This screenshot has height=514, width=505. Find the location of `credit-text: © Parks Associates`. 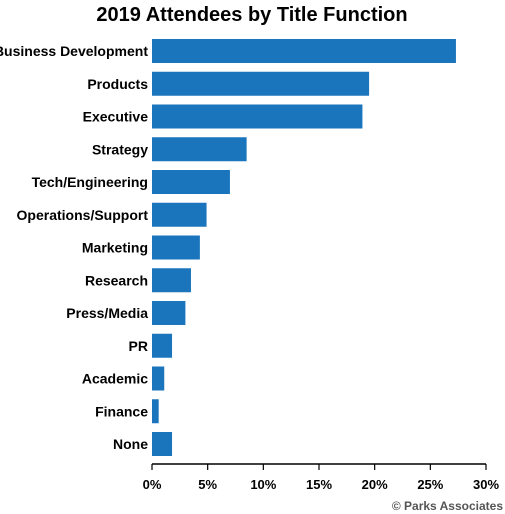

credit-text: © Parks Associates is located at coordinates (447, 506).